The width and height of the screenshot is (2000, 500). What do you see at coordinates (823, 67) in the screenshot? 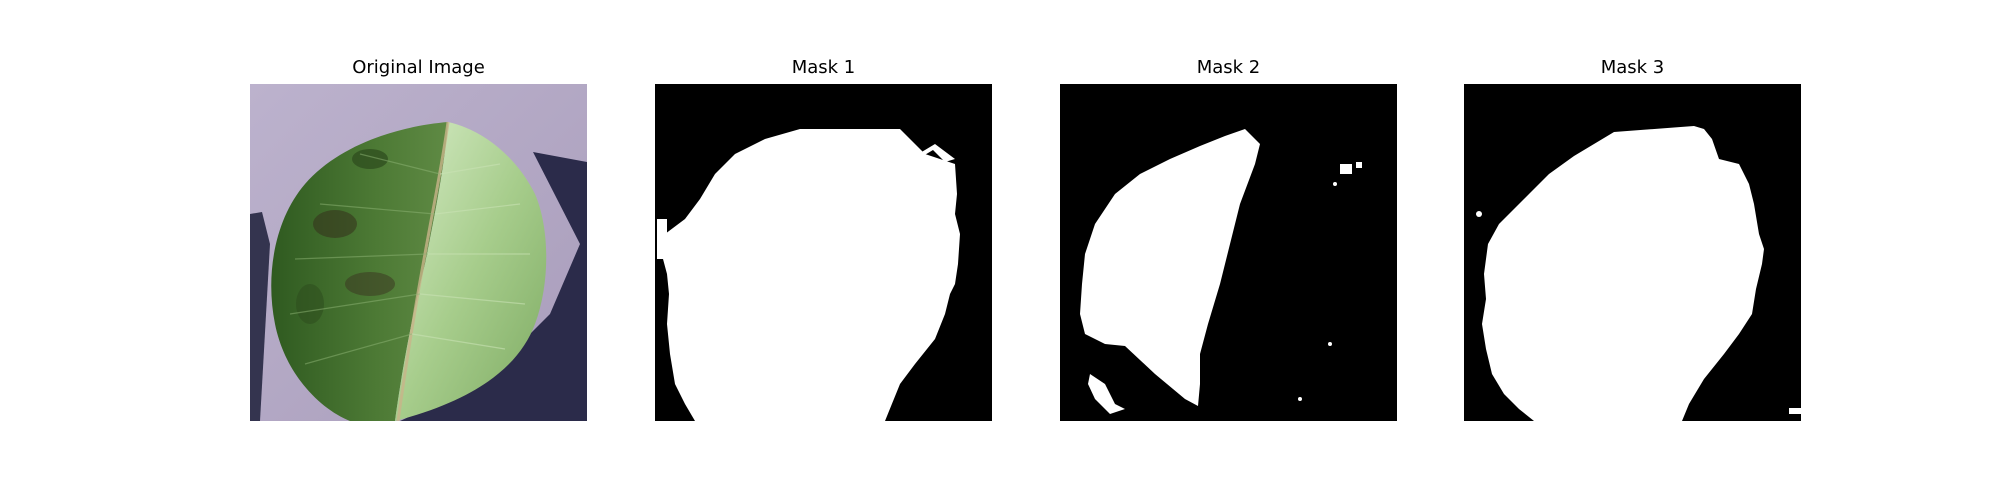
I see `panel-title-mask-1: Mask 1` at bounding box center [823, 67].